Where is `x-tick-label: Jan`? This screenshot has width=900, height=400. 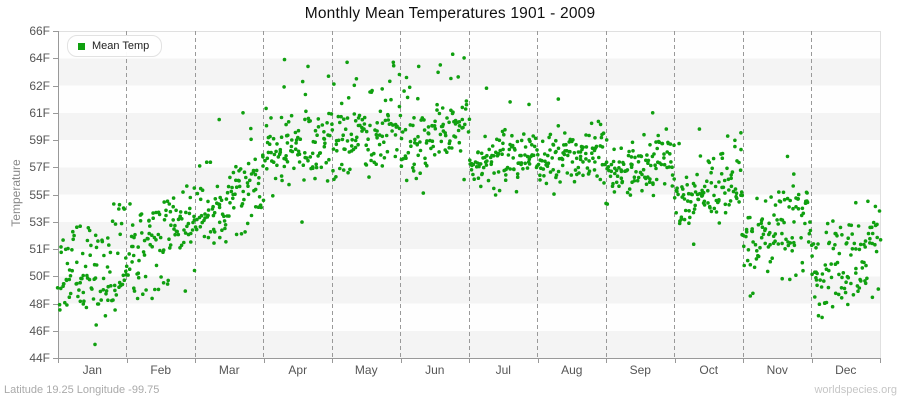 x-tick-label: Jan is located at coordinates (92, 370).